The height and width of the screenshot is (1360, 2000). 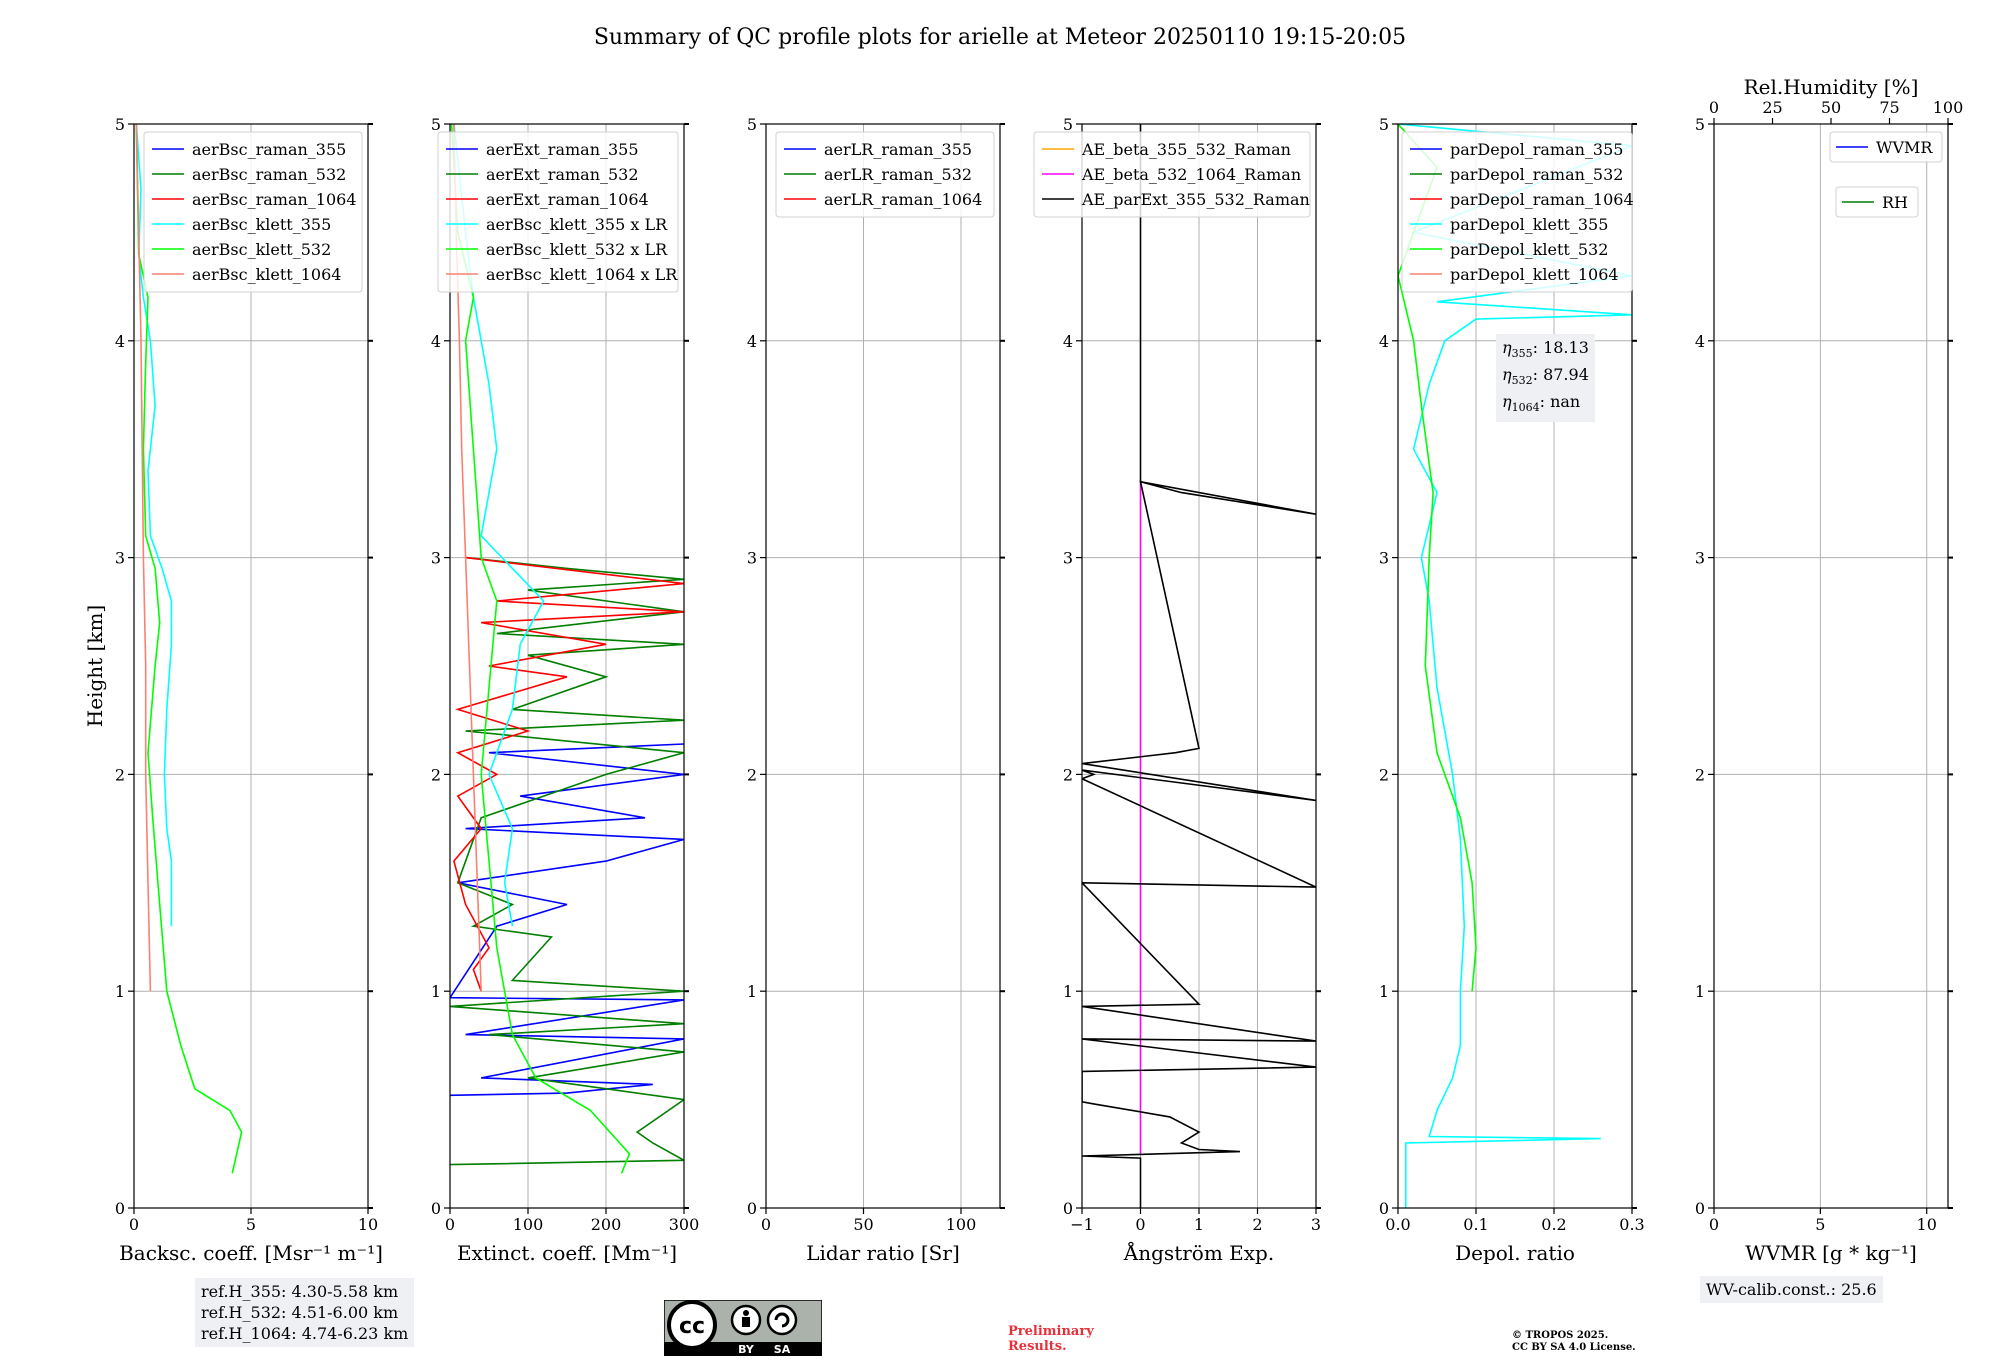 I want to click on copyright-line2: CC BY SA 4.0 License., so click(x=1574, y=1347).